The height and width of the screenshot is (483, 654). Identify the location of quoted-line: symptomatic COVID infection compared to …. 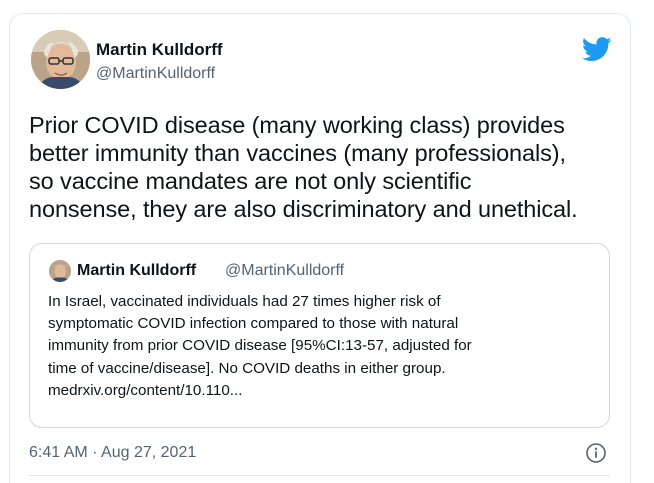
(253, 324).